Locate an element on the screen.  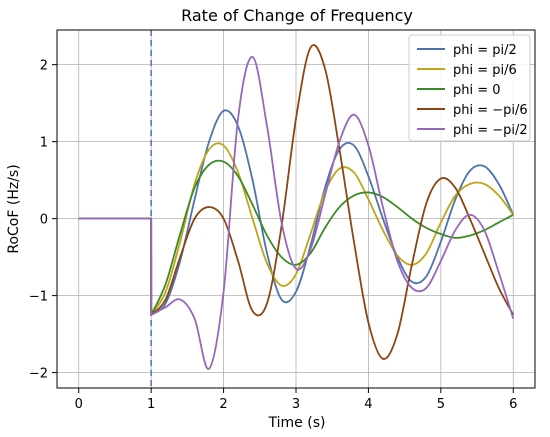
y-axis-label: RoCoF (Hz/s) is located at coordinates (14, 208).